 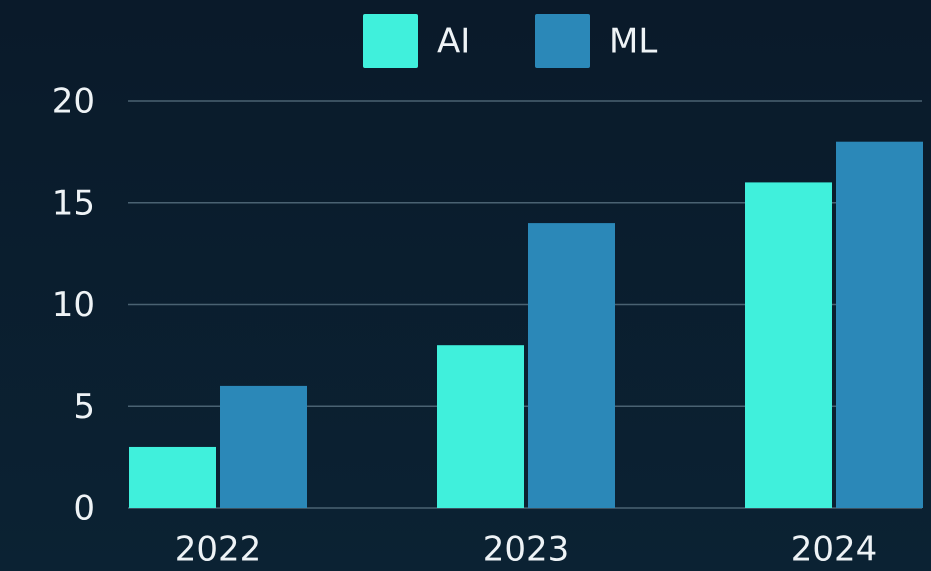 What do you see at coordinates (633, 42) in the screenshot?
I see `legend-label: ML` at bounding box center [633, 42].